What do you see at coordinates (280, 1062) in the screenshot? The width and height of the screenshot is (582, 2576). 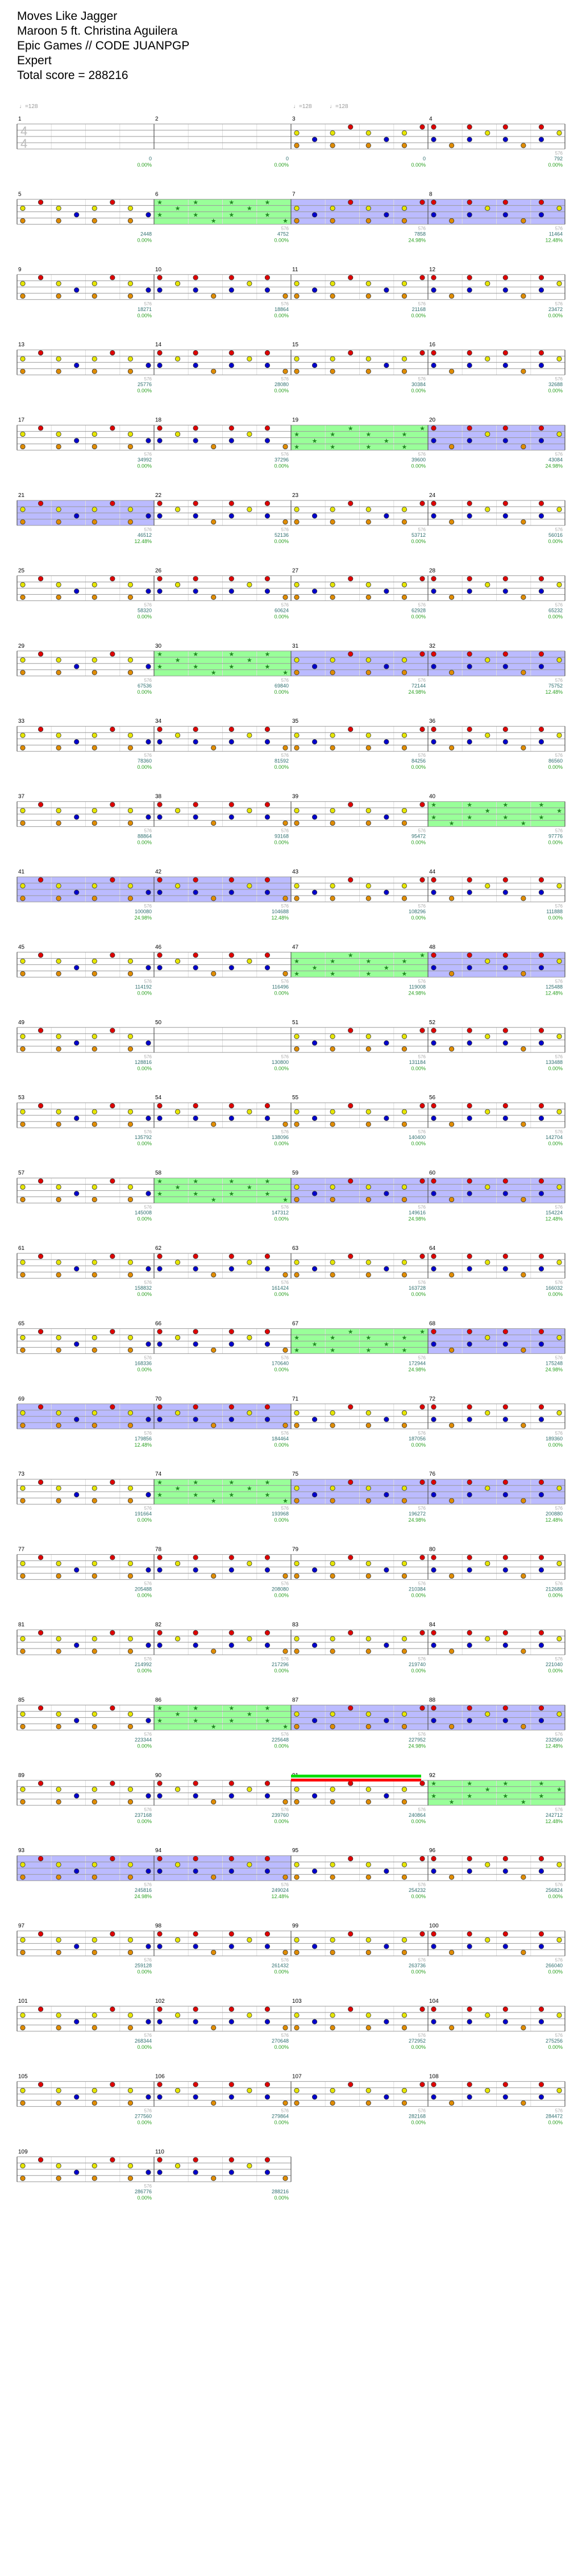 I see `measure-score: 130800` at bounding box center [280, 1062].